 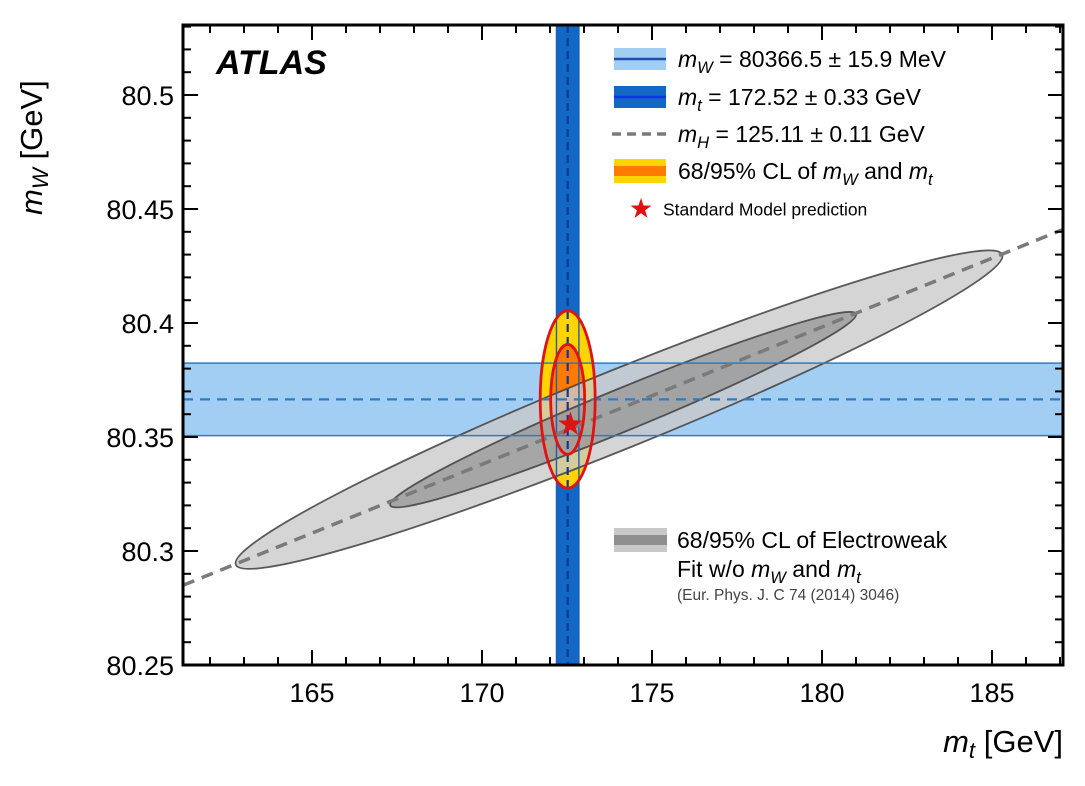 What do you see at coordinates (991, 693) in the screenshot?
I see `x-tick-label: 185` at bounding box center [991, 693].